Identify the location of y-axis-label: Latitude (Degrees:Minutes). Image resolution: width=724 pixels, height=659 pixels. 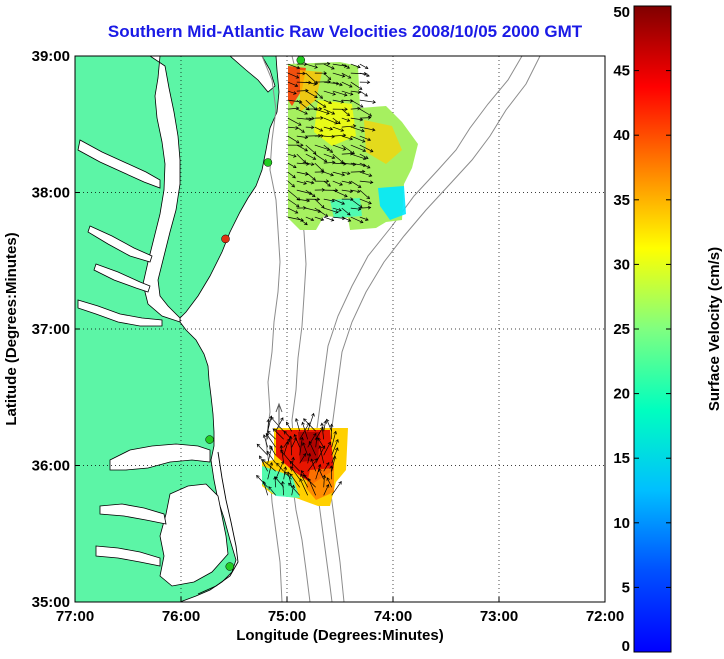
(11, 328).